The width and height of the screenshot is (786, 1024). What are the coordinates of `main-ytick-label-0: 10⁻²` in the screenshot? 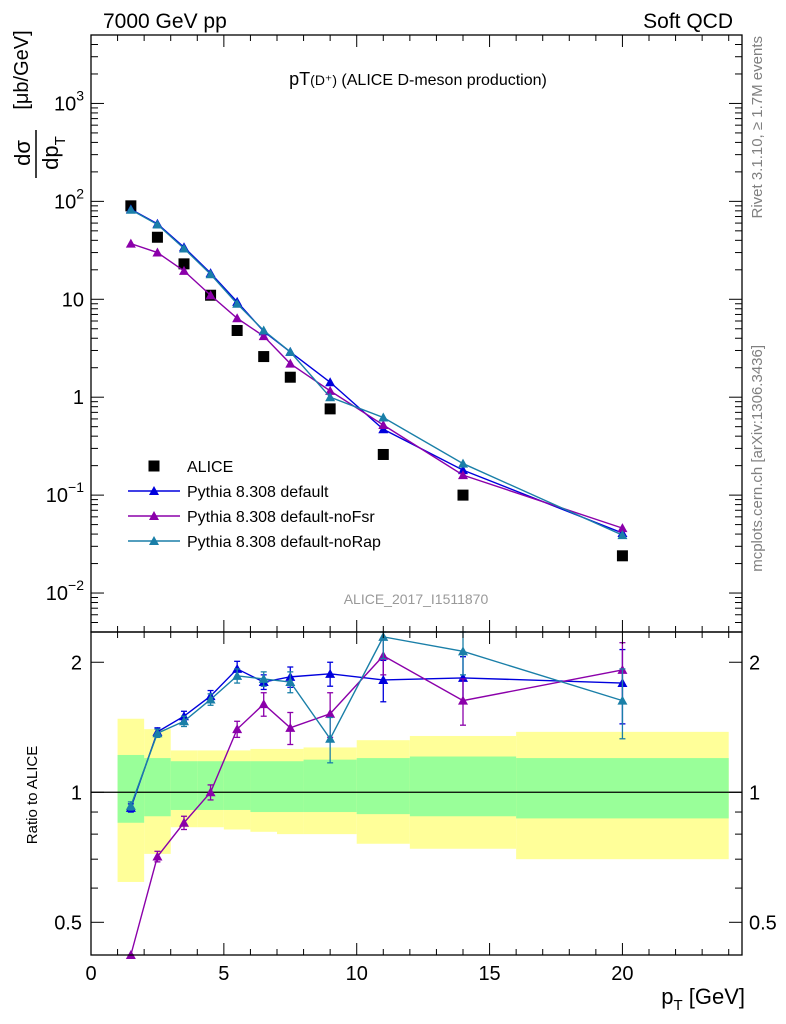 It's located at (65, 591).